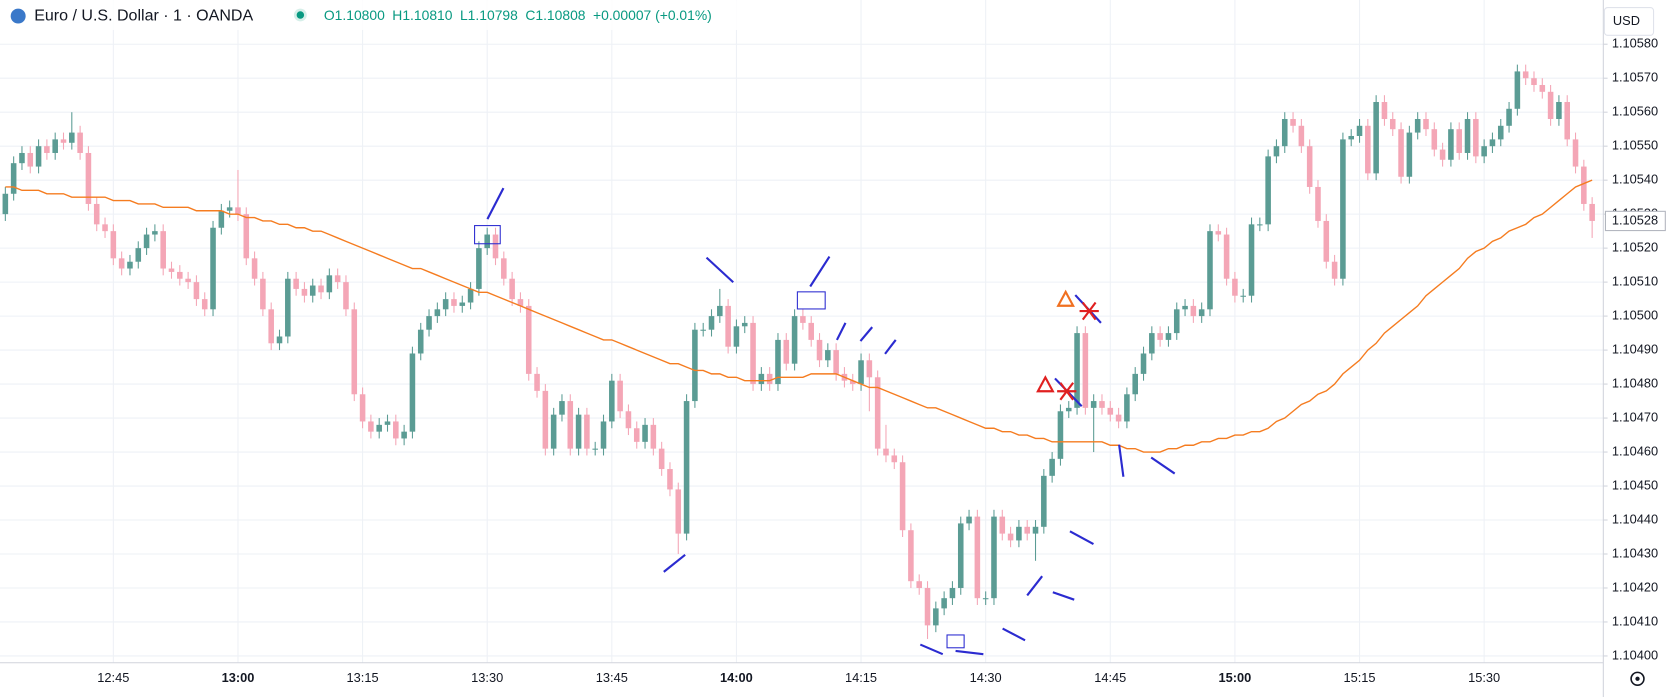  What do you see at coordinates (986, 677) in the screenshot?
I see `x-tick-label: 14:30` at bounding box center [986, 677].